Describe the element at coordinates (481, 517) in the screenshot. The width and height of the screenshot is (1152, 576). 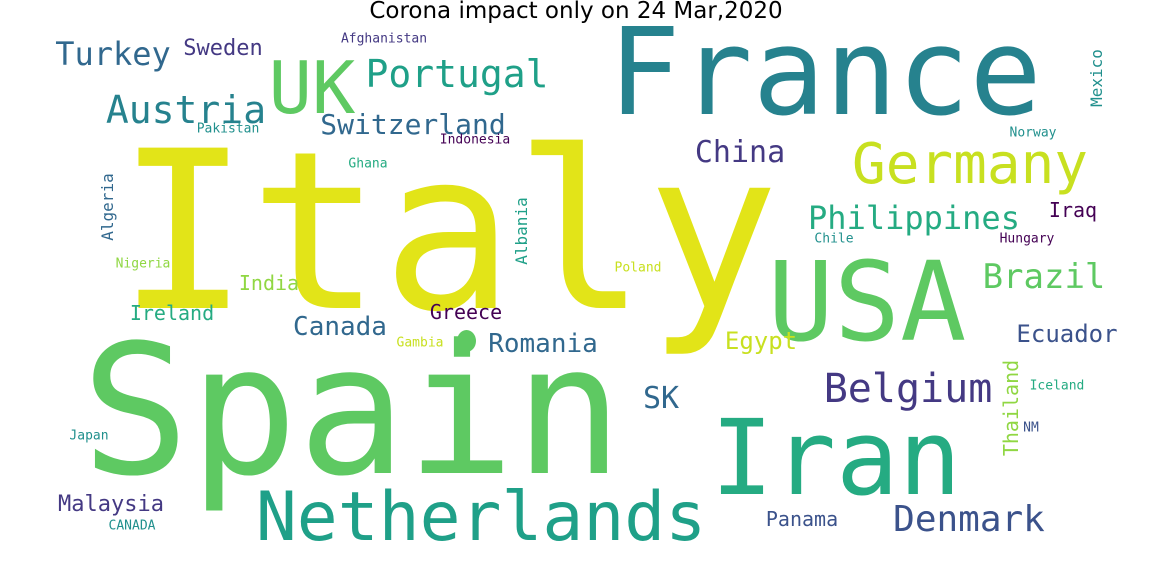
I see `word-netherlands: Netherlands` at that location.